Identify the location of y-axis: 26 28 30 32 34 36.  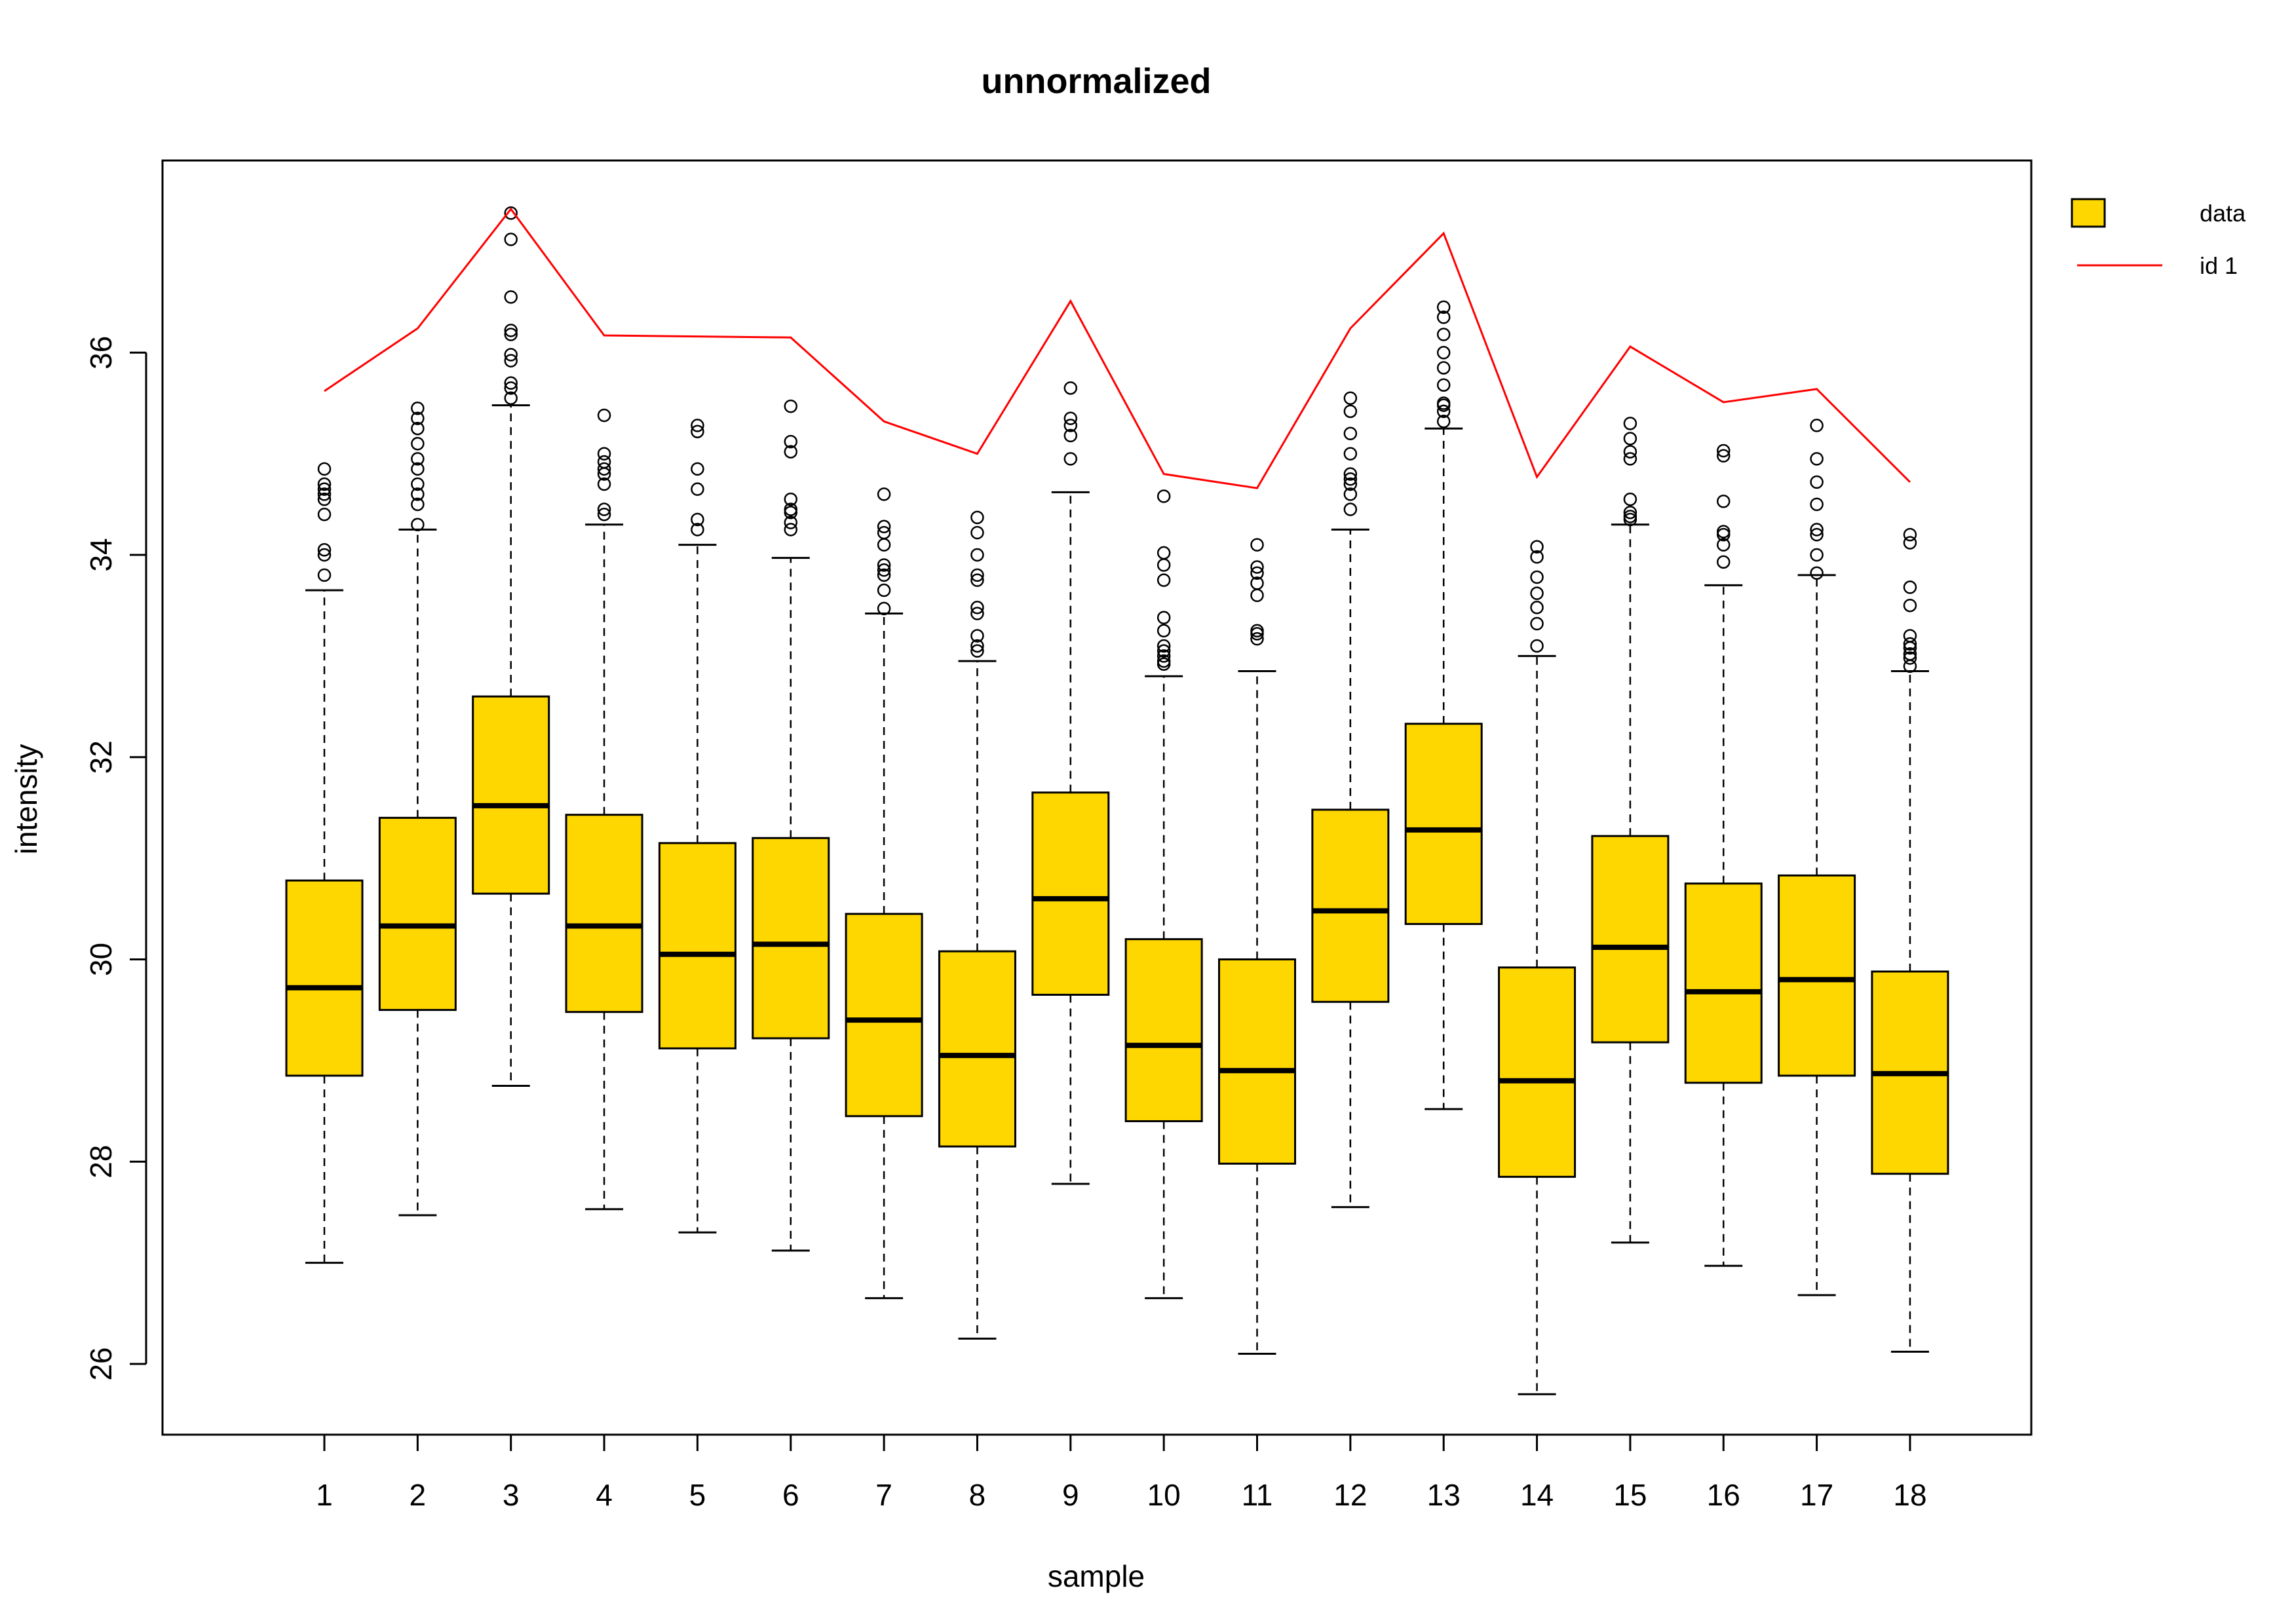
(115, 858).